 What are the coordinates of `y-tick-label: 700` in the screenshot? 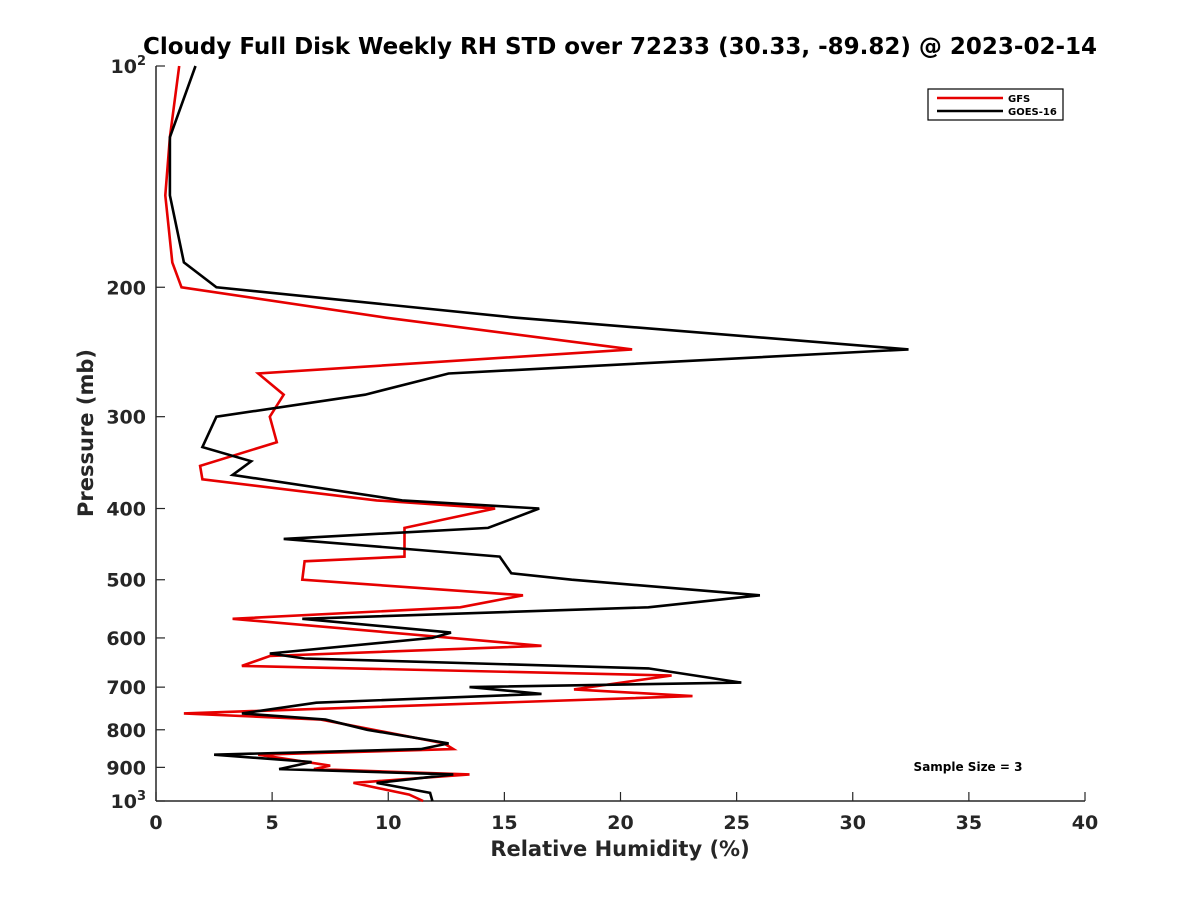 It's located at (126, 688).